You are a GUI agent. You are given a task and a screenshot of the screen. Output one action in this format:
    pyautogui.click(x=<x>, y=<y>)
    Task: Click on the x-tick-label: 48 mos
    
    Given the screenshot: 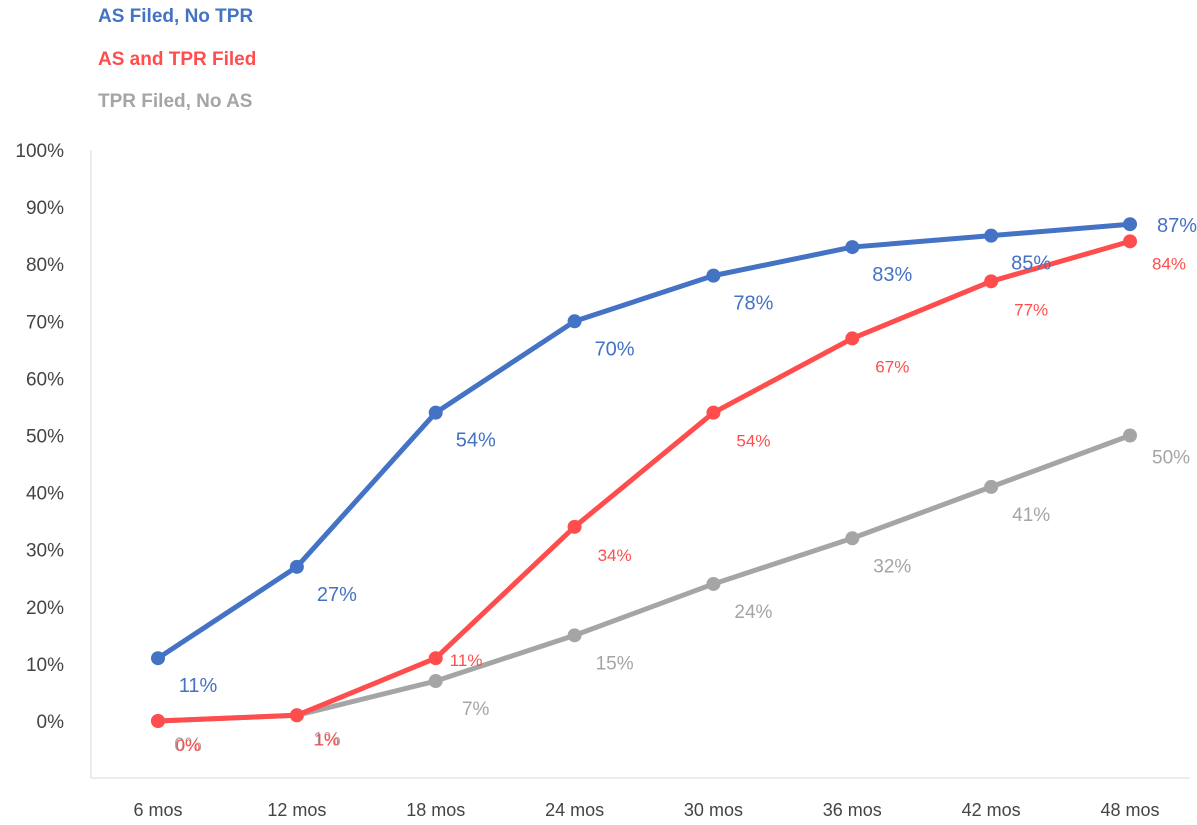 What is the action you would take?
    pyautogui.click(x=1130, y=810)
    